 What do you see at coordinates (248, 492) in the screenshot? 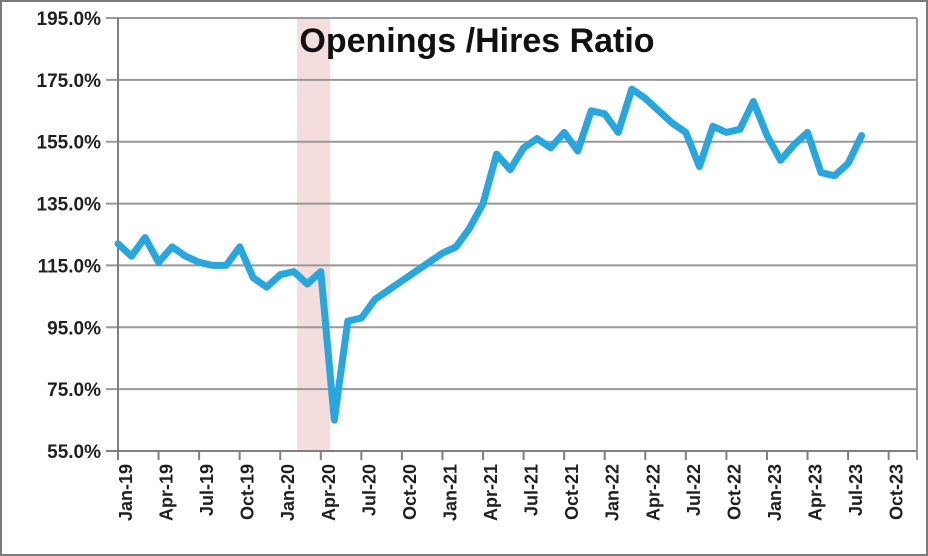
I see `x-tick-label: Oct-19` at bounding box center [248, 492].